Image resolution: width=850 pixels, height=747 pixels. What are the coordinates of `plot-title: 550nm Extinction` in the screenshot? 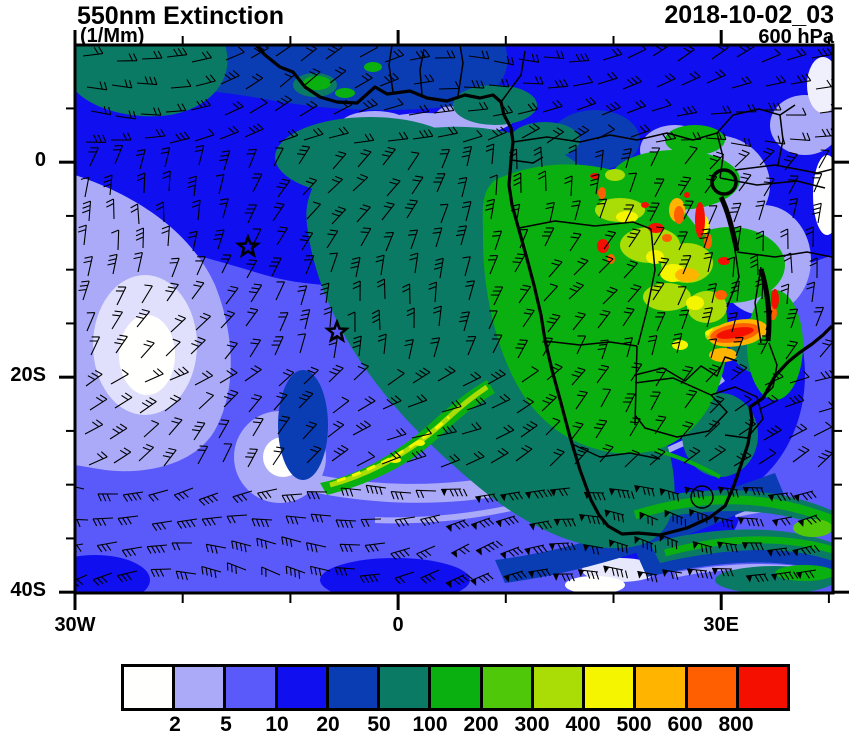 It's located at (180, 16).